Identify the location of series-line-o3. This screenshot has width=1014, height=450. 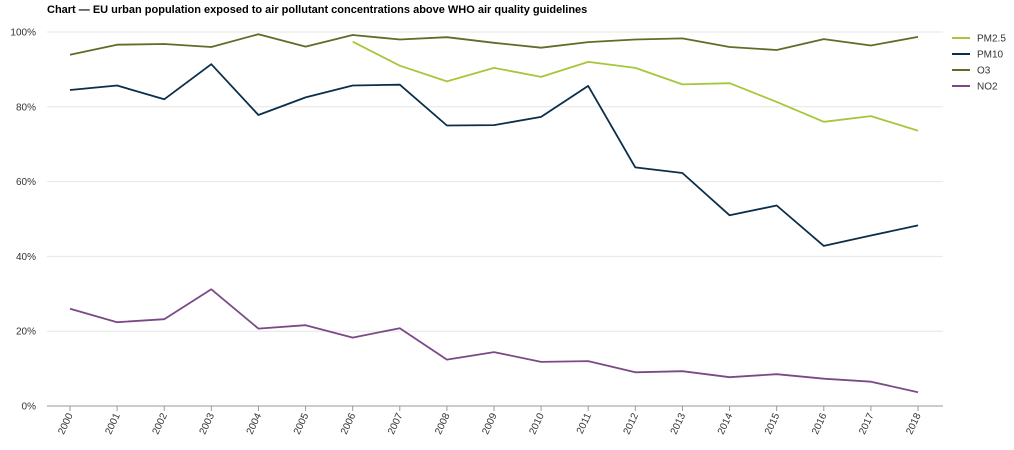
(494, 44).